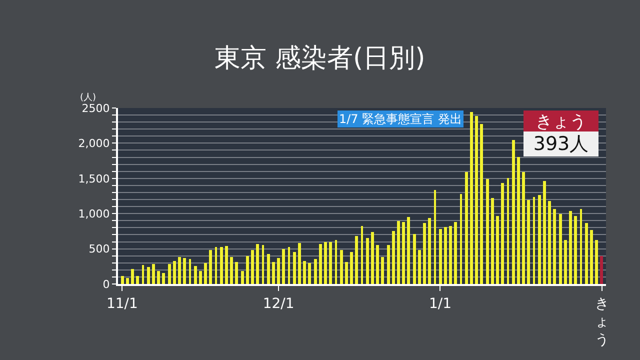 Image resolution: width=640 pixels, height=360 pixels. I want to click on chart-title: 東京 感染者(日別), so click(320, 59).